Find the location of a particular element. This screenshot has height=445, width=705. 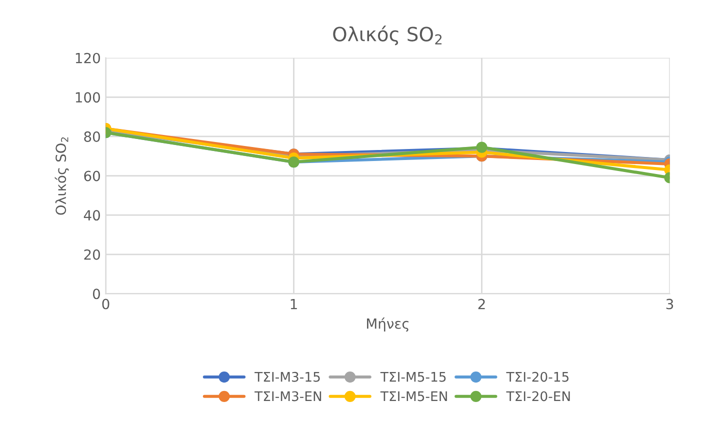

legend-label: ΤΣΙ-Μ5-ΕΝ is located at coordinates (413, 396).